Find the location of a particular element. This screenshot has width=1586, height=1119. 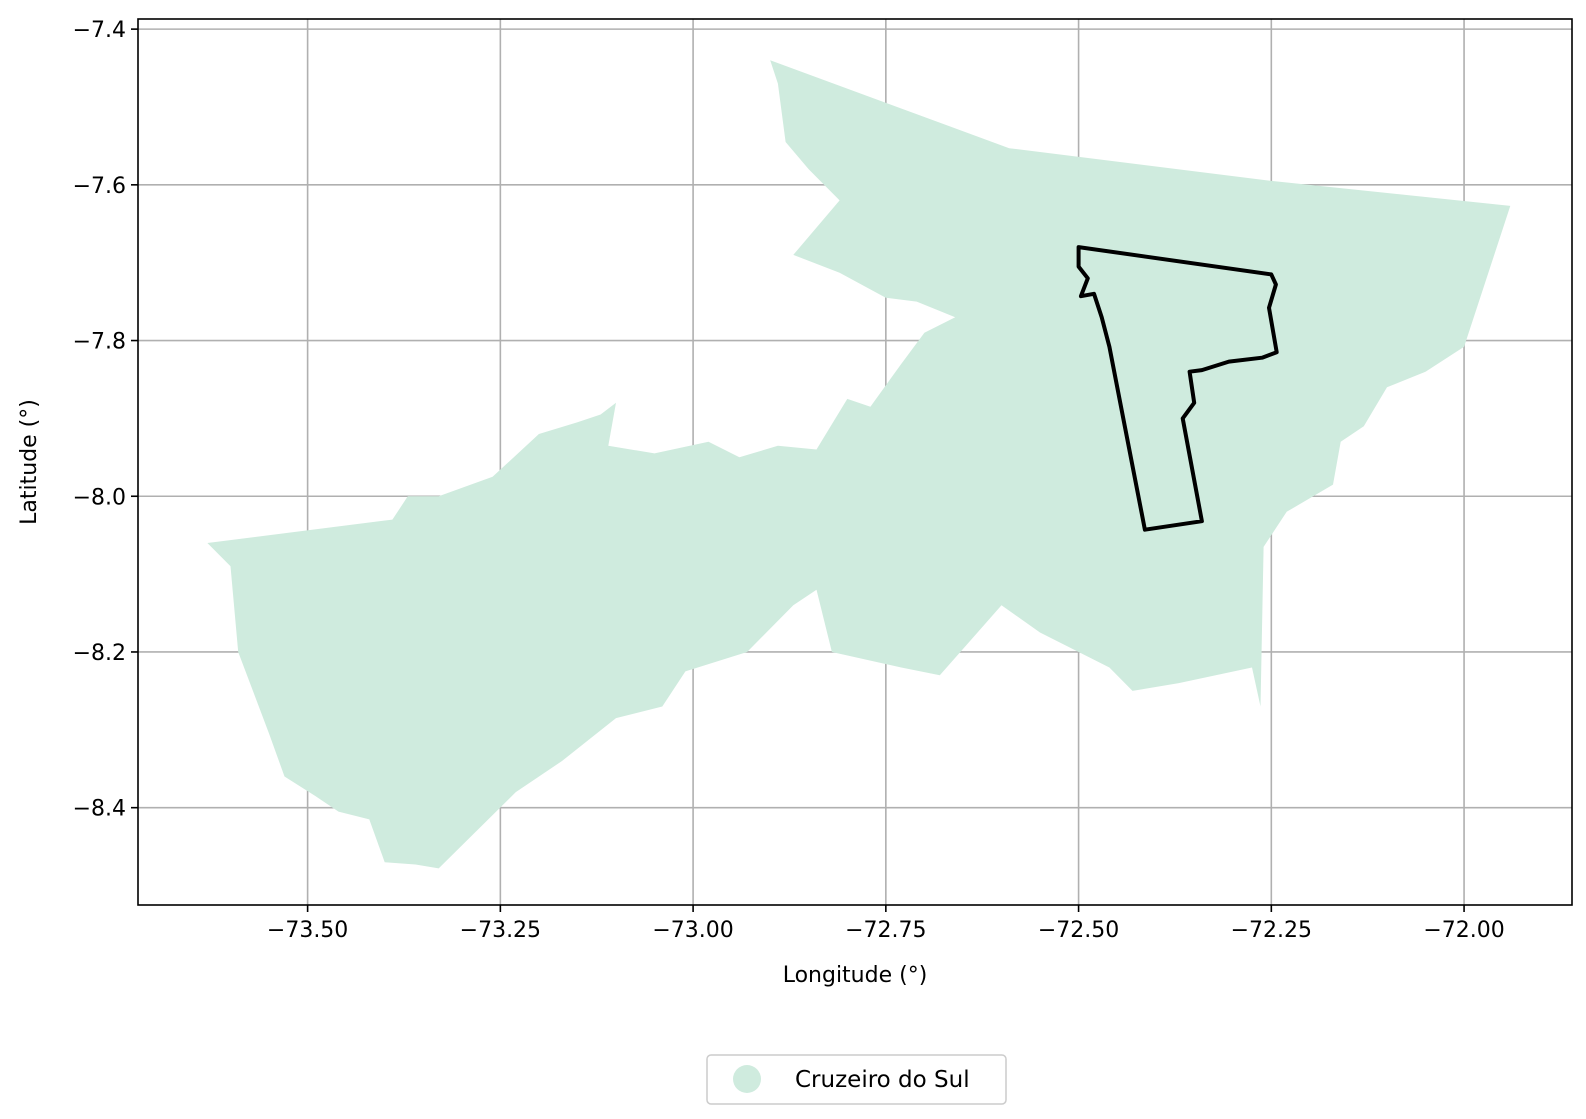

x-tick-label: −72.00 is located at coordinates (1463, 930).